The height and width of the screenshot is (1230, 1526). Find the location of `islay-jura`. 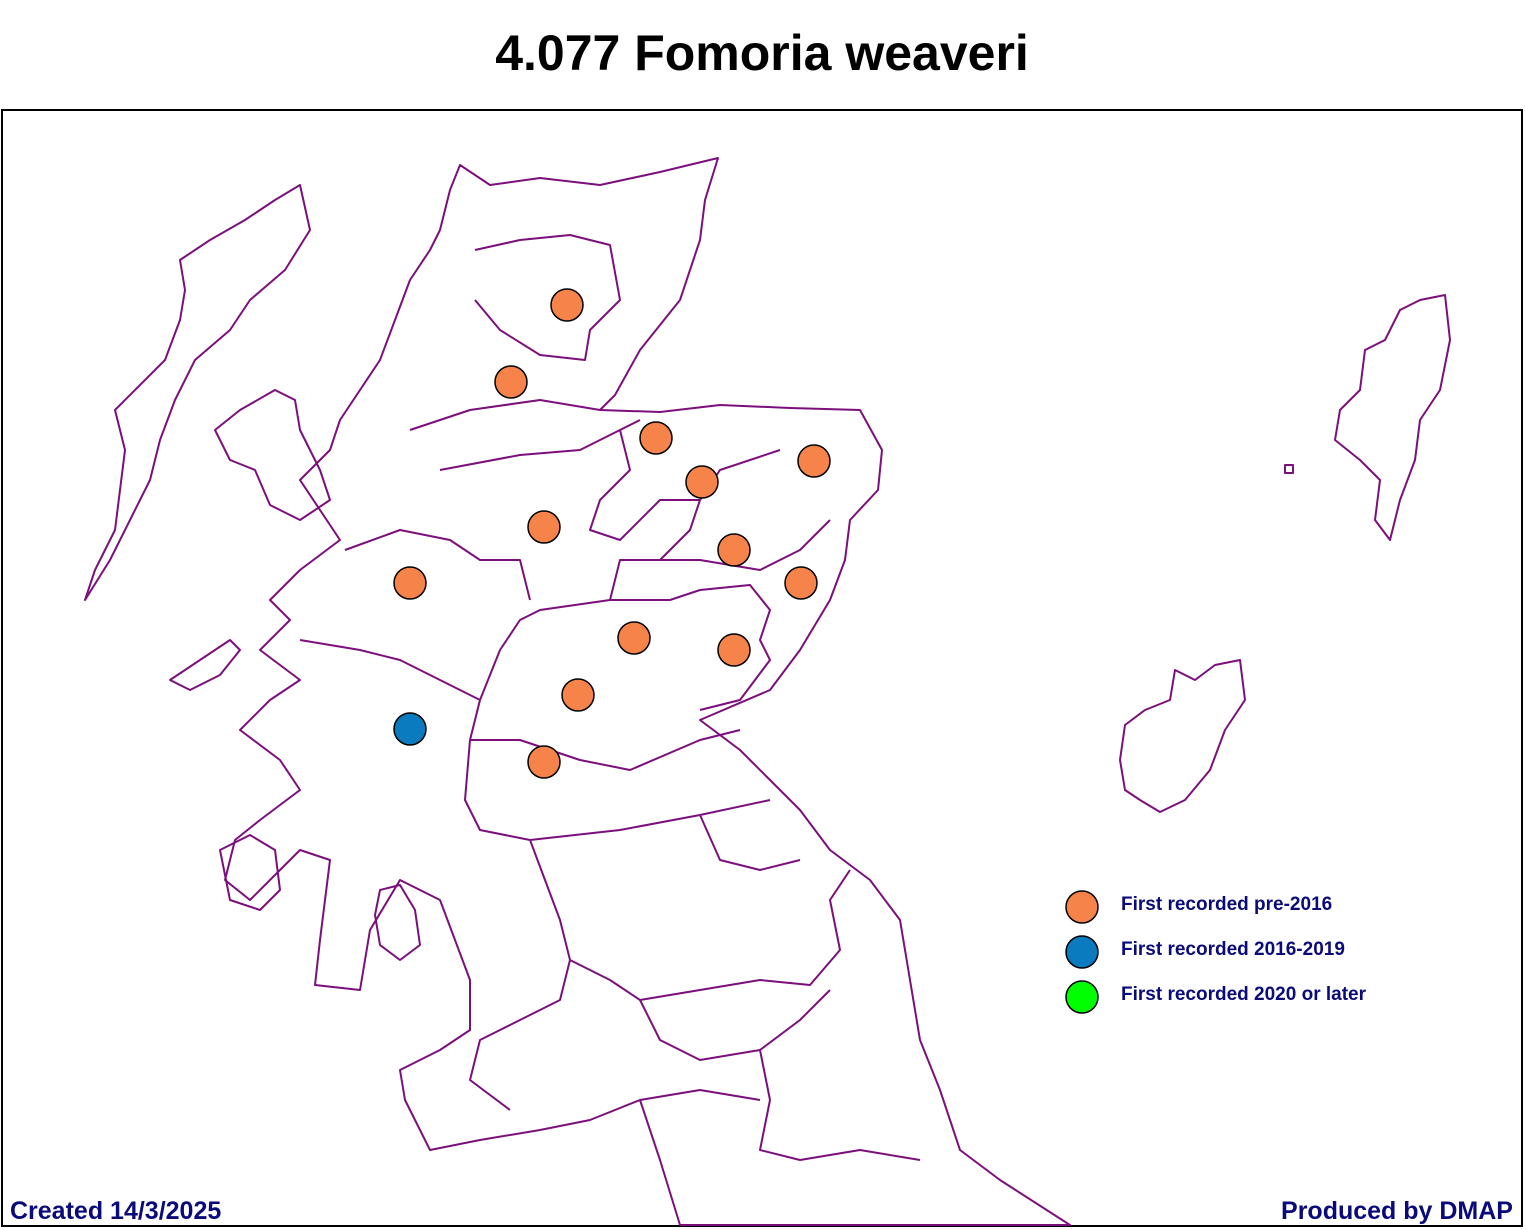

islay-jura is located at coordinates (250, 872).